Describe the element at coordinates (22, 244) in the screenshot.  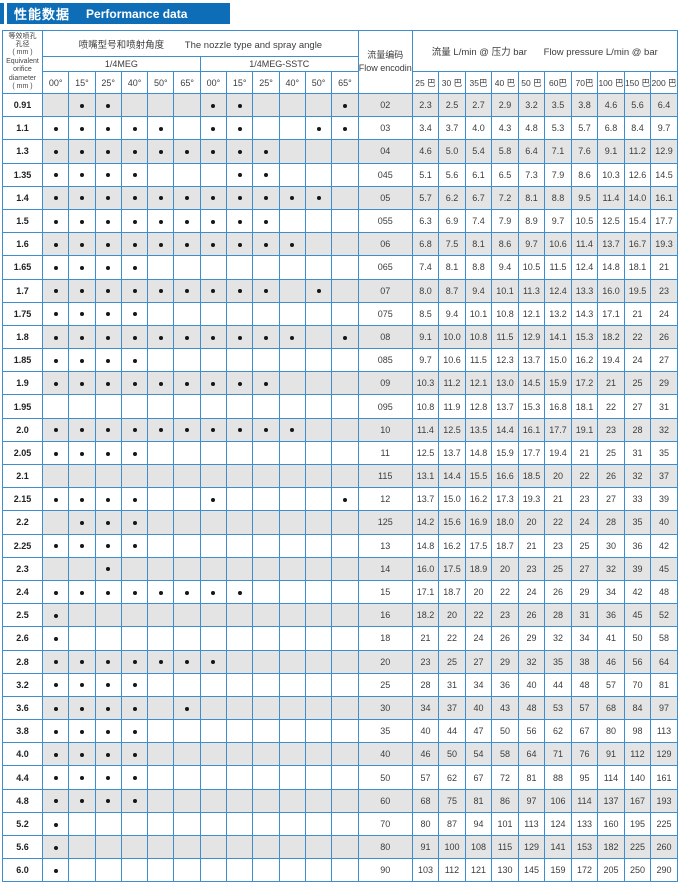
I see `orifice-diameter-cell: 1.6` at that location.